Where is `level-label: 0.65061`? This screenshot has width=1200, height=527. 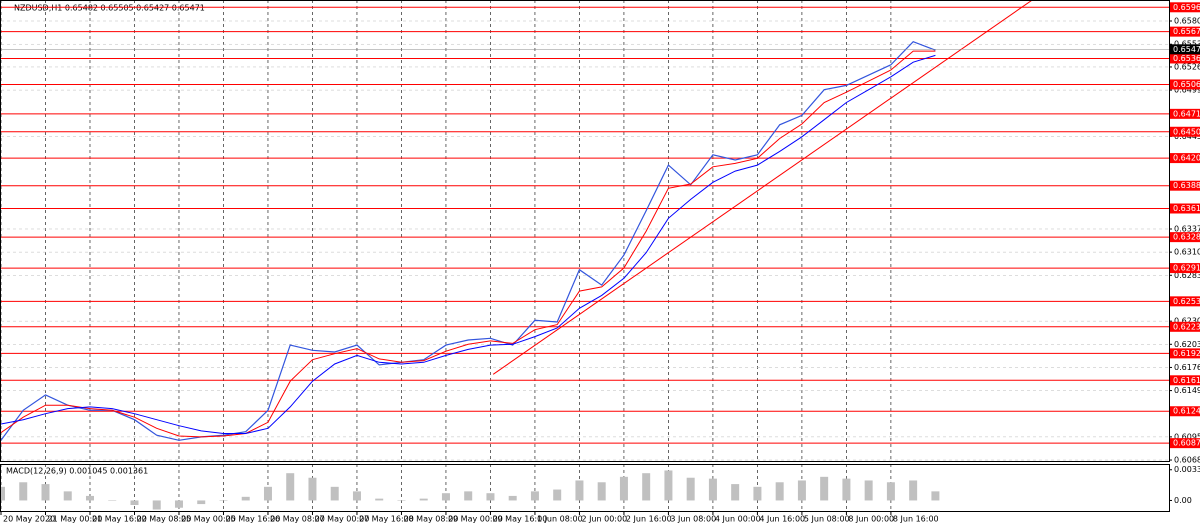 level-label: 0.65061 is located at coordinates (1186, 84).